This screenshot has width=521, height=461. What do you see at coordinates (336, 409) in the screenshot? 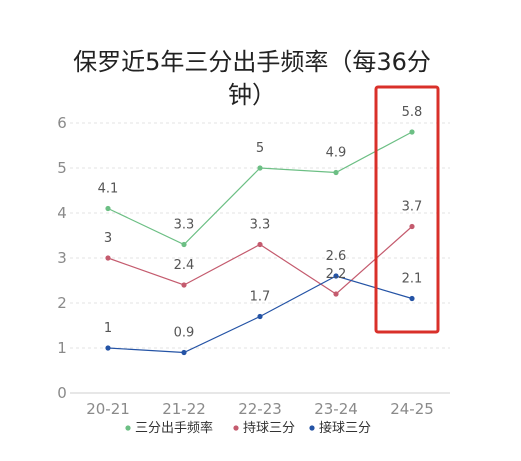
I see `x-tick-label-23-24: 23-24` at bounding box center [336, 409].